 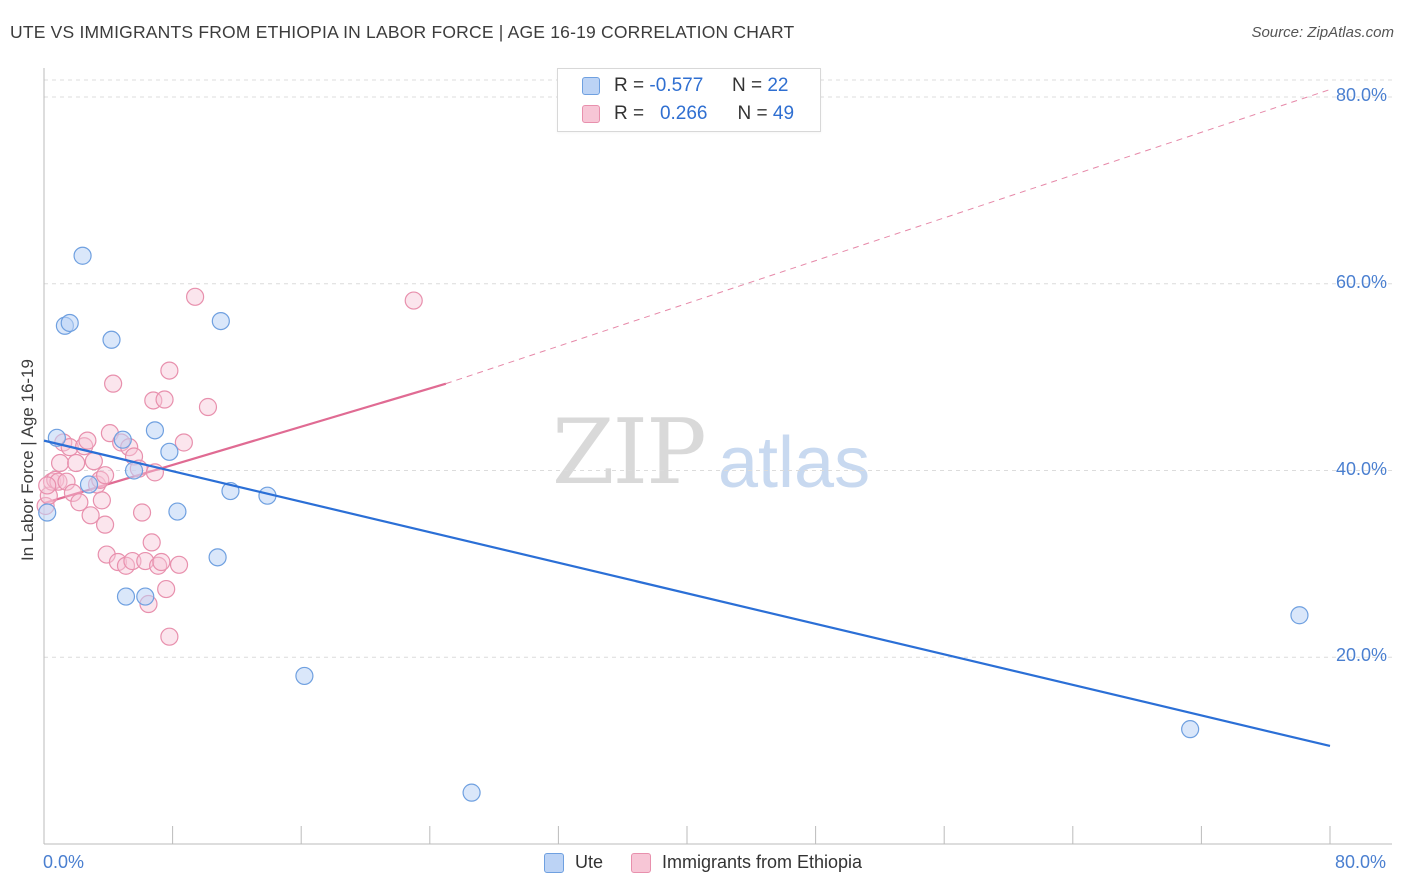 I want to click on eth-n-label: N =, so click(x=752, y=113).